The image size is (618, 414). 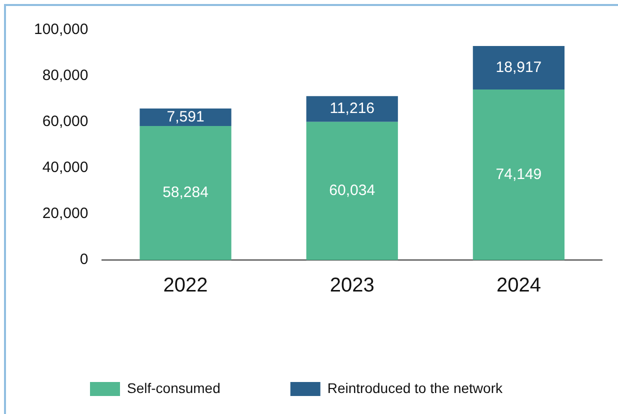 I want to click on x-tick-label: 2024, so click(x=518, y=285).